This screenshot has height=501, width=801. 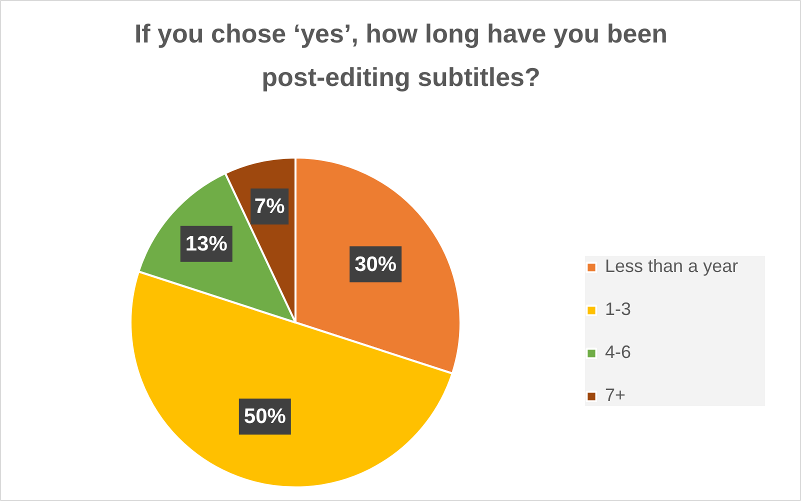 I want to click on chart-title: If you chose ‘yes’, how long have you been post-editing subtitles?, so click(x=401, y=55).